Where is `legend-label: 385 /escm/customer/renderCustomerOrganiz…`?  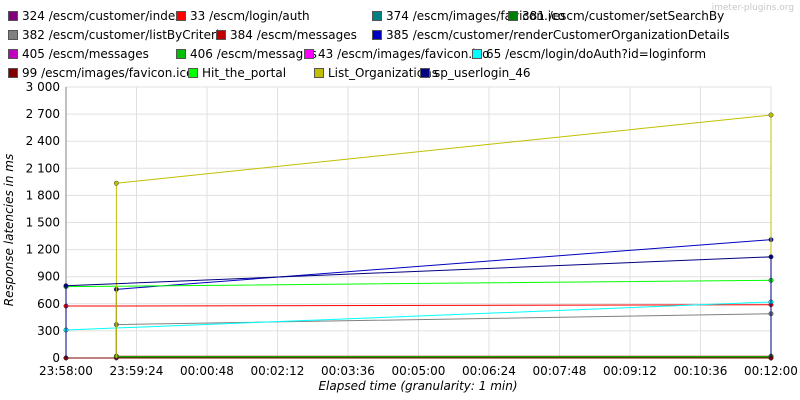
legend-label: 385 /escm/customer/renderCustomerOrganiz… is located at coordinates (558, 35).